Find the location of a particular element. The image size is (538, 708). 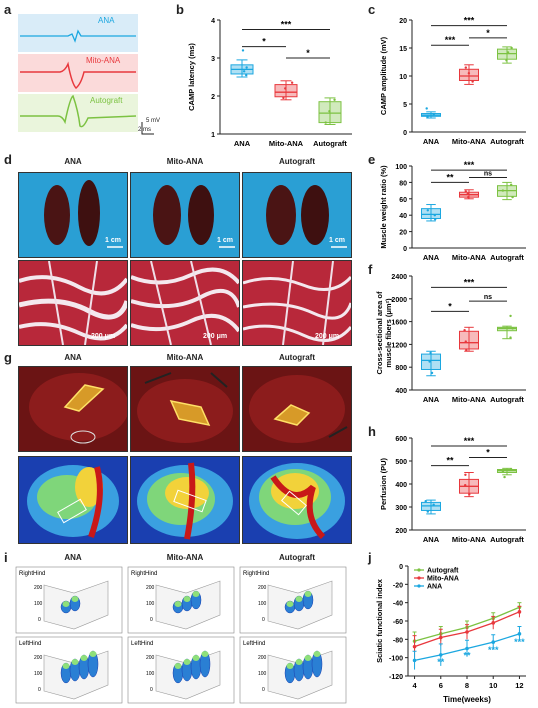

d-col-ana: ANA is located at coordinates (73, 161).